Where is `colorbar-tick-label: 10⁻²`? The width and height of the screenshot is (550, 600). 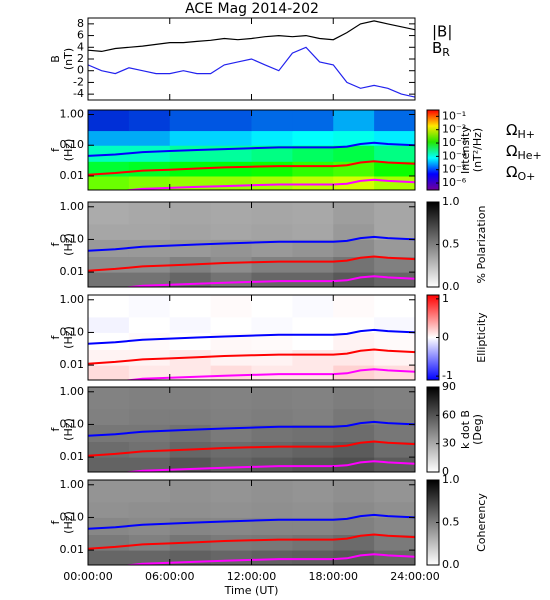 colorbar-tick-label: 10⁻² is located at coordinates (454, 129).